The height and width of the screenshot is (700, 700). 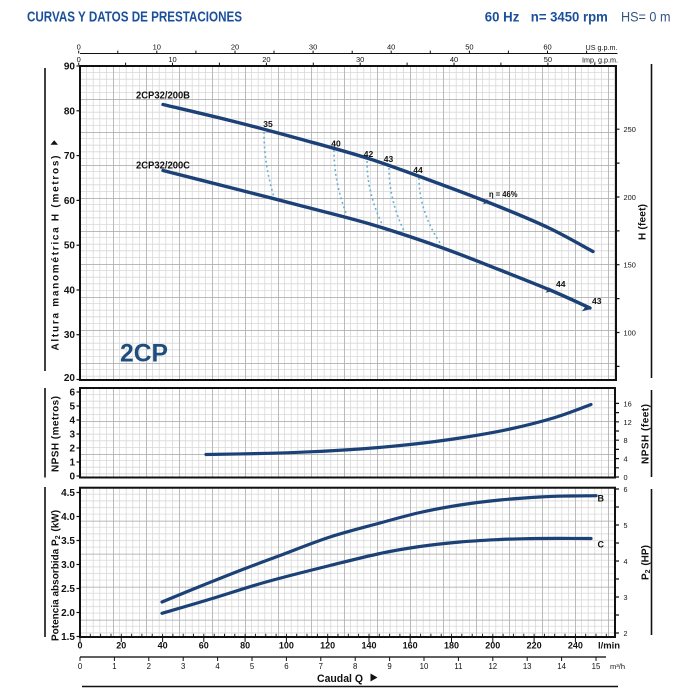 What do you see at coordinates (569, 17) in the screenshot?
I see `svg-text: n= 3450 rpm` at bounding box center [569, 17].